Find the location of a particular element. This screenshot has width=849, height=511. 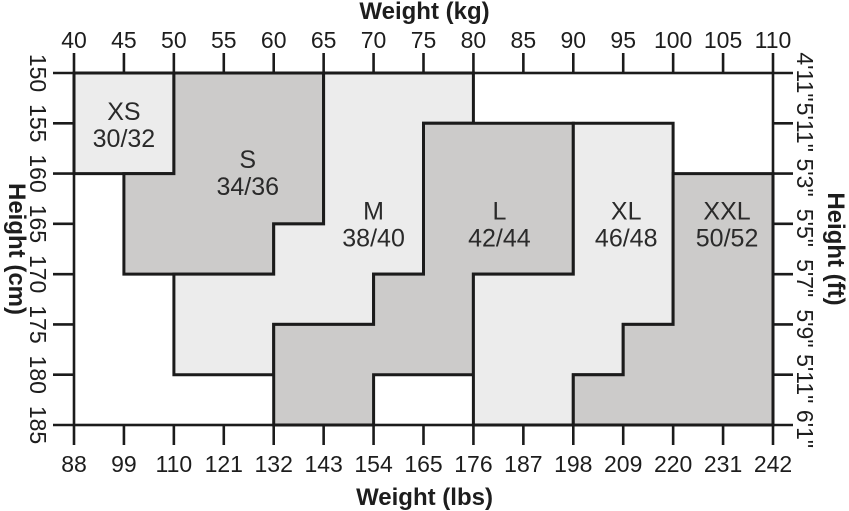

region-size-label-m: M is located at coordinates (373, 211).